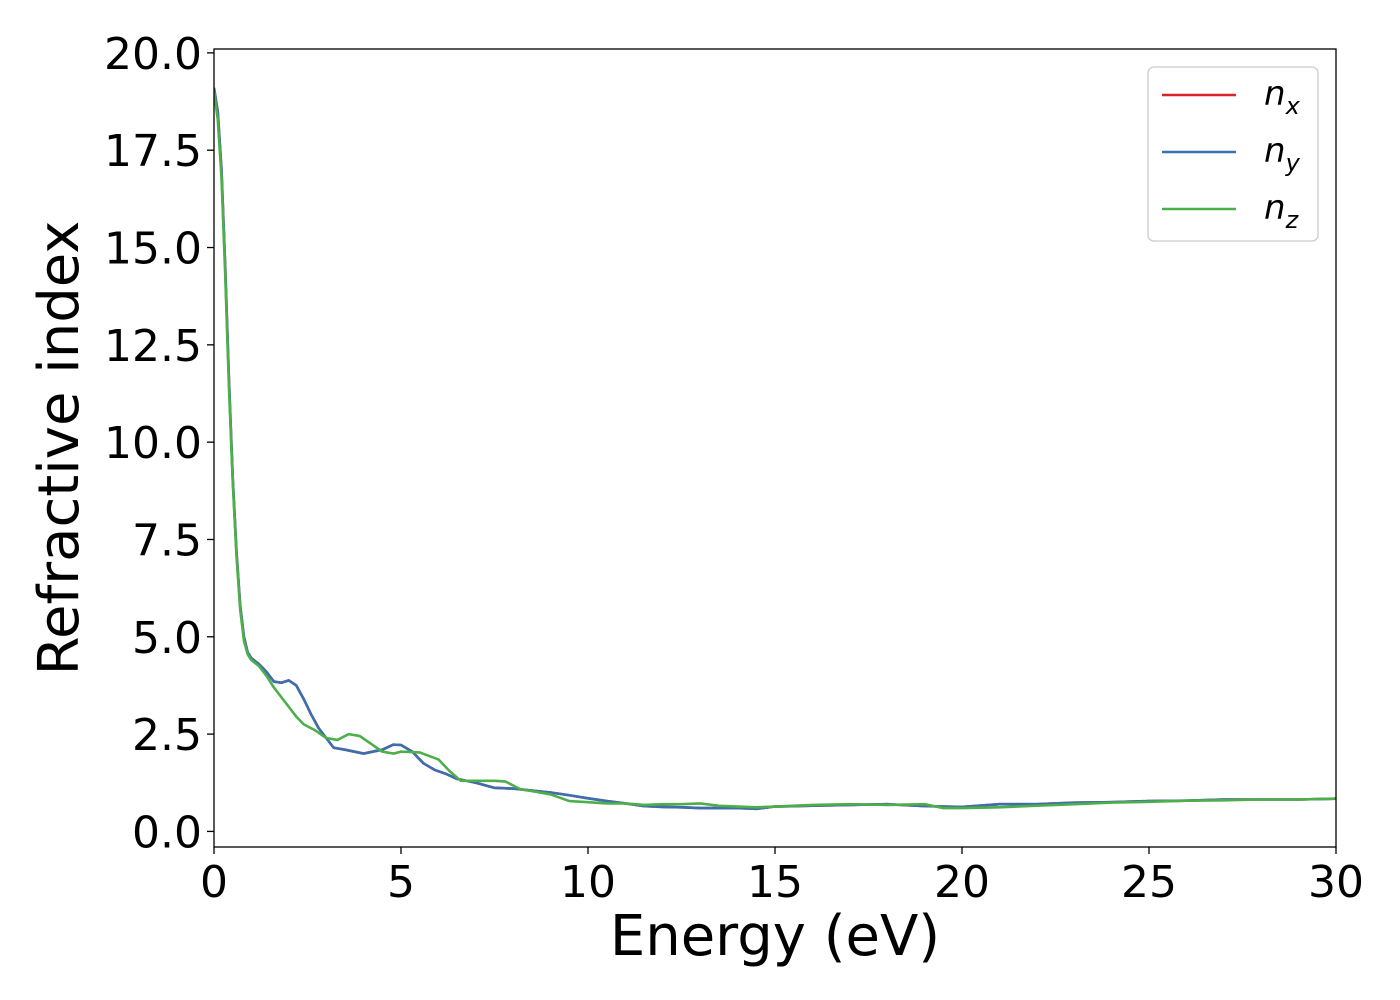  What do you see at coordinates (167, 540) in the screenshot?
I see `y-tick-label: 7.5` at bounding box center [167, 540].